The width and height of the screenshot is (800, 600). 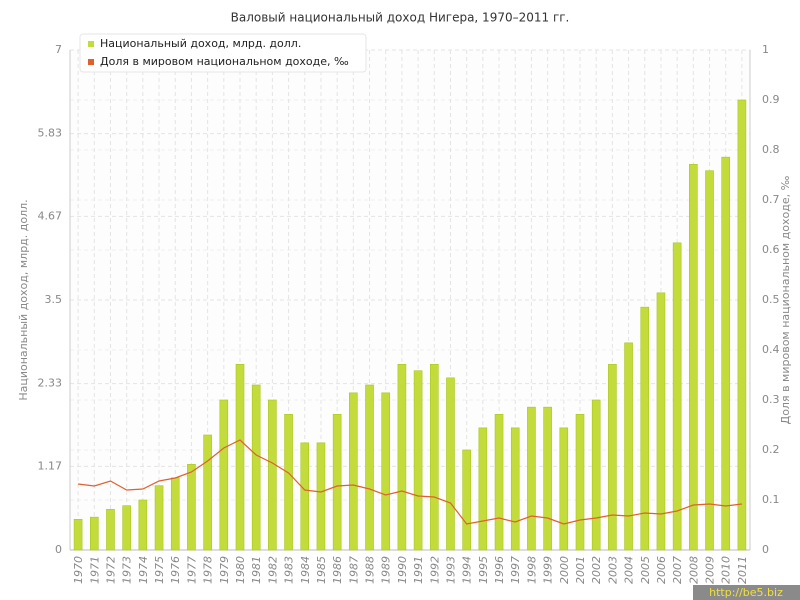 I want to click on watermark-box, so click(x=746, y=592).